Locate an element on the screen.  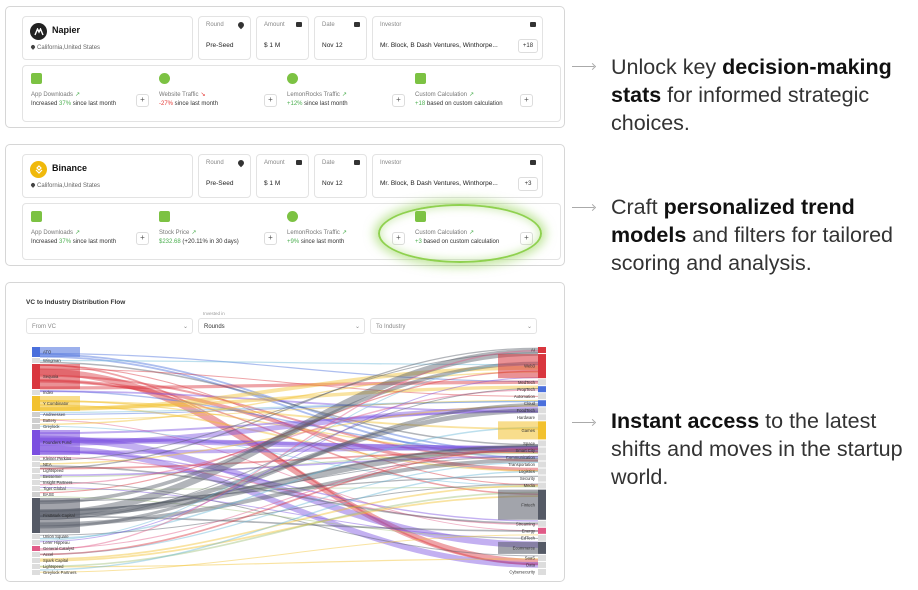
investor-more-badge: +3 is located at coordinates (528, 184).